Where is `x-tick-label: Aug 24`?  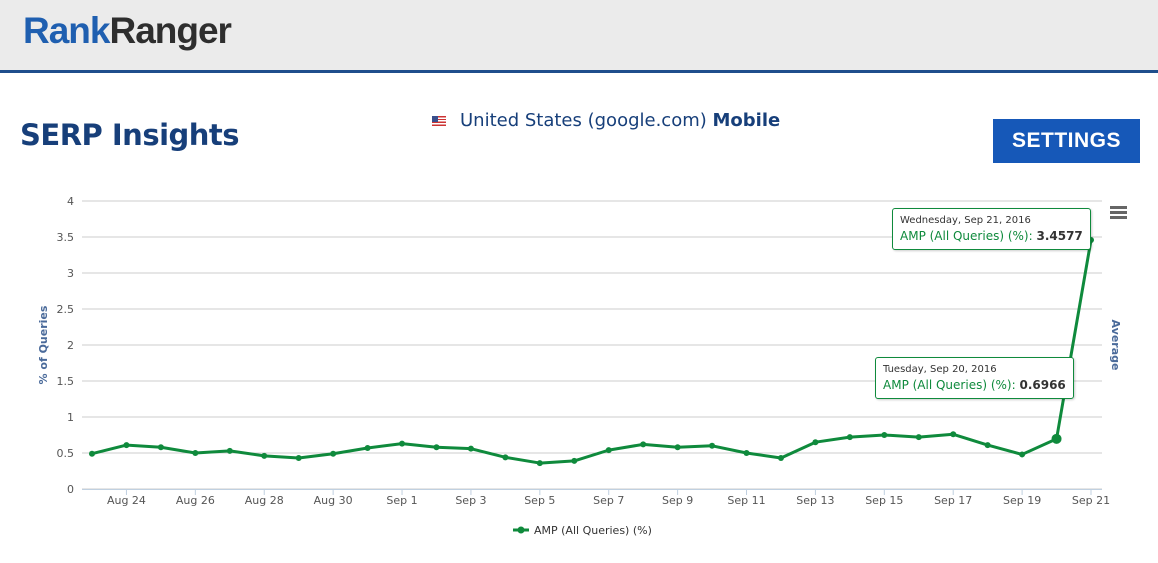
x-tick-label: Aug 24 is located at coordinates (126, 500).